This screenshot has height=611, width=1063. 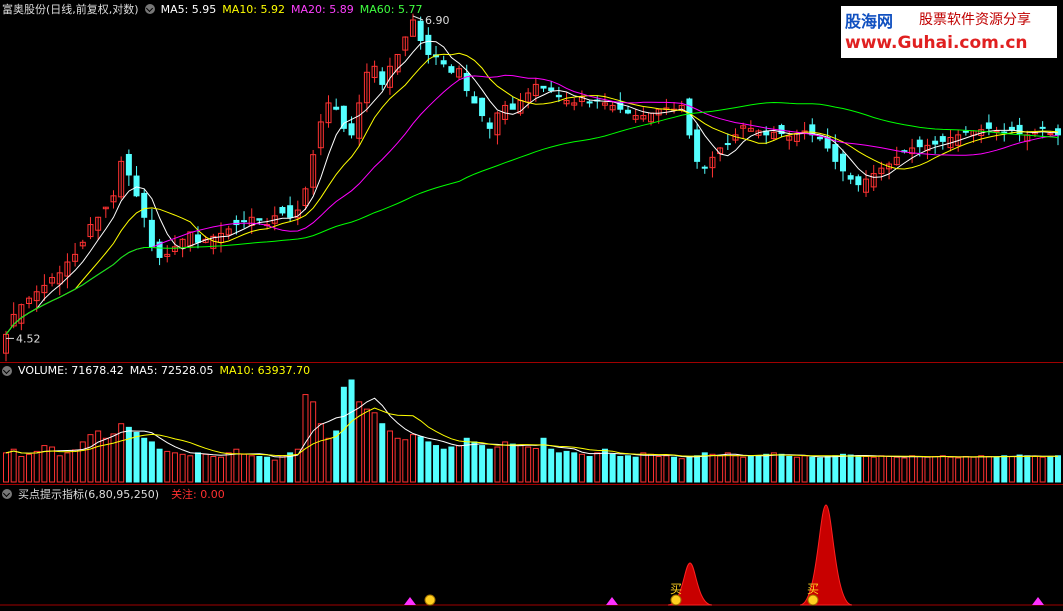 What do you see at coordinates (92, 9) in the screenshot?
I see `chart-mode: (日线,前复权,对数)` at bounding box center [92, 9].